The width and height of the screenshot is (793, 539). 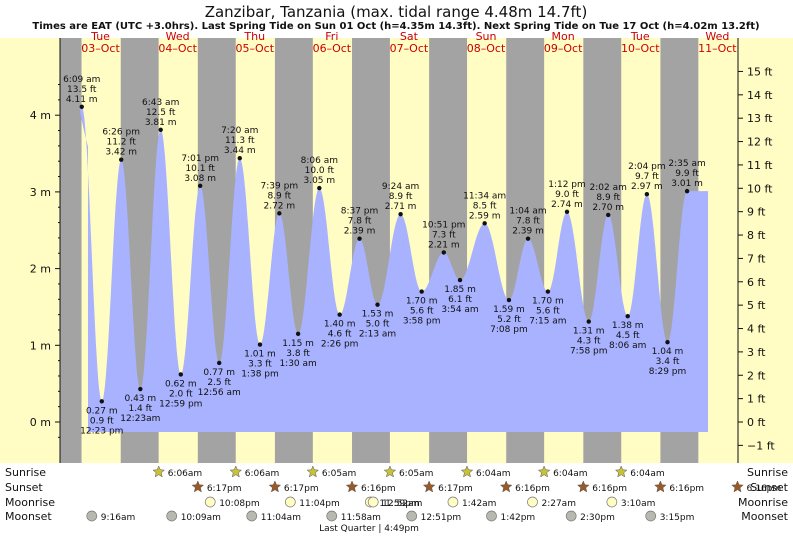 I want to click on tide-label: 7.3 ft, so click(x=444, y=235).